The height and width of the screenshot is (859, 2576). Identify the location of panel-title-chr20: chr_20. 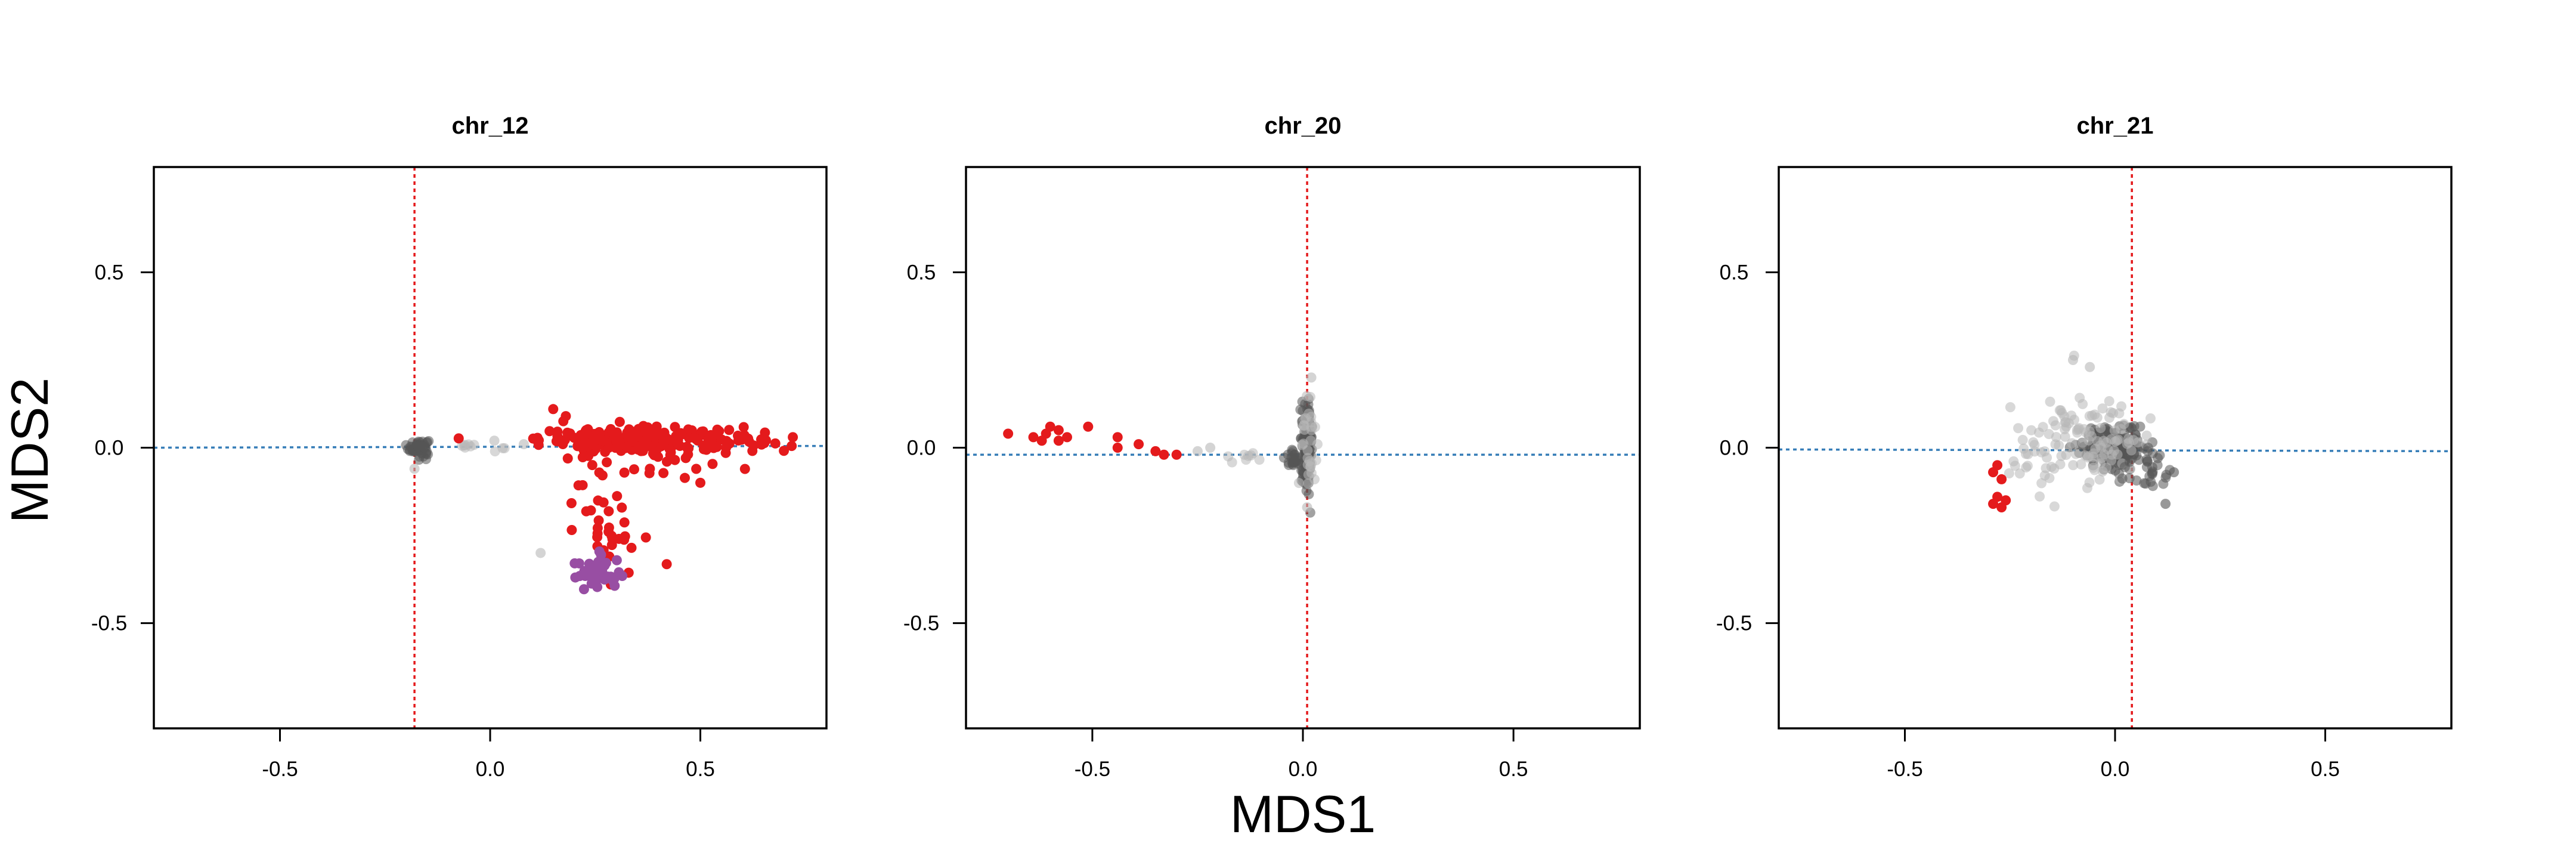
(1304, 126).